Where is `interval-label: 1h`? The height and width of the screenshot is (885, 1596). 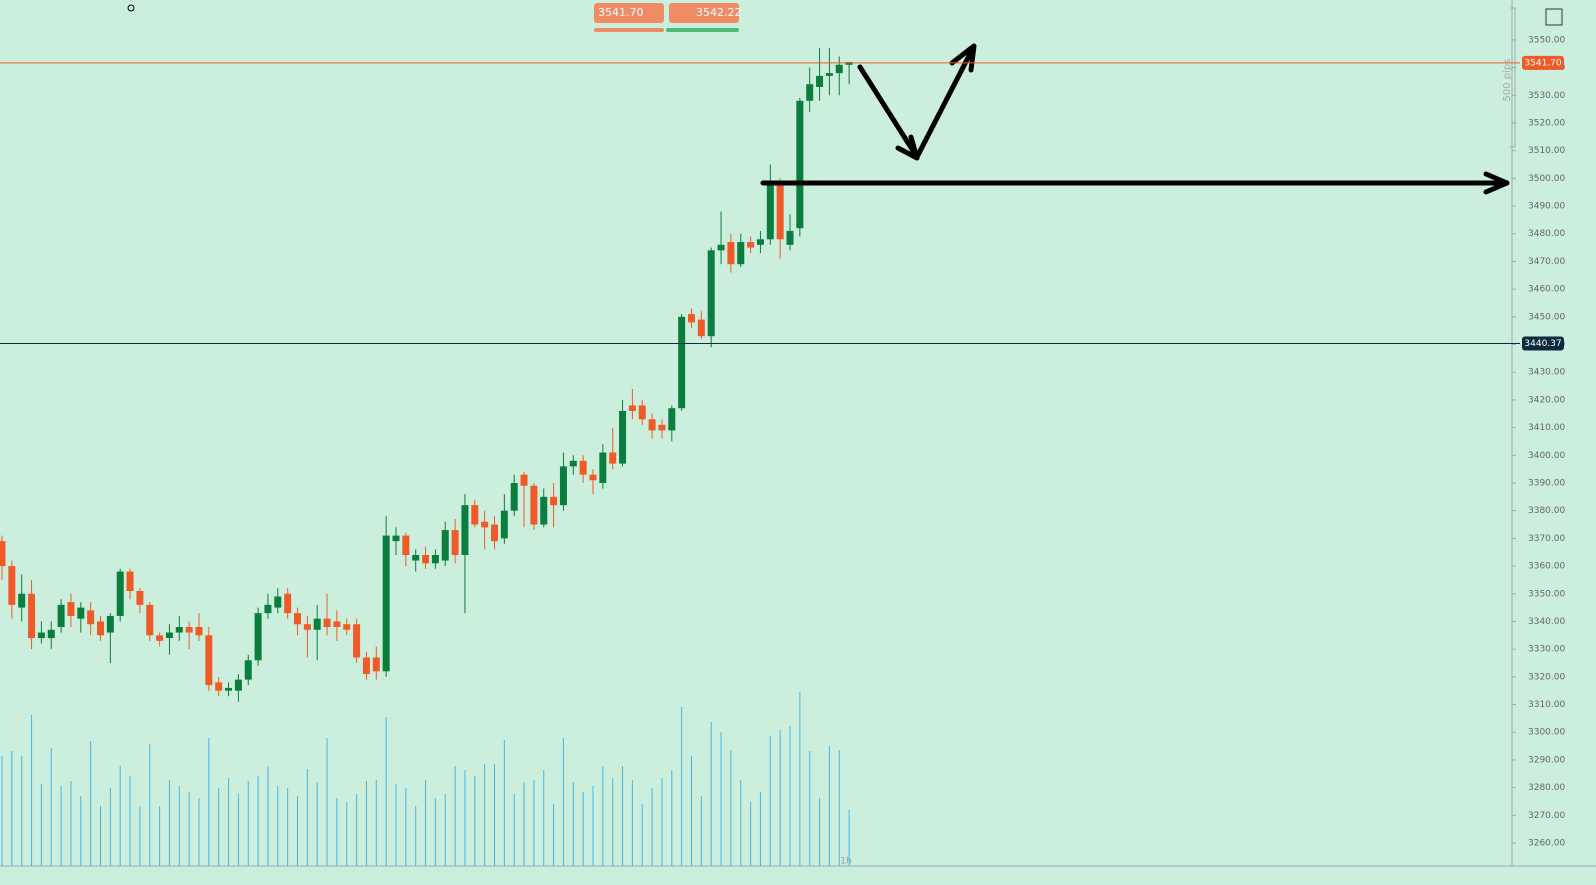 interval-label: 1h is located at coordinates (845, 862).